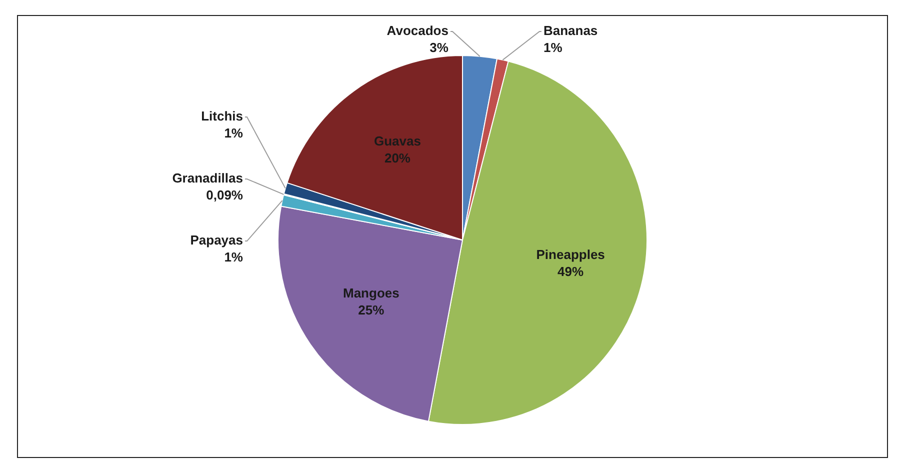 The width and height of the screenshot is (905, 473). What do you see at coordinates (417, 30) in the screenshot?
I see `slice-label: Avocados` at bounding box center [417, 30].